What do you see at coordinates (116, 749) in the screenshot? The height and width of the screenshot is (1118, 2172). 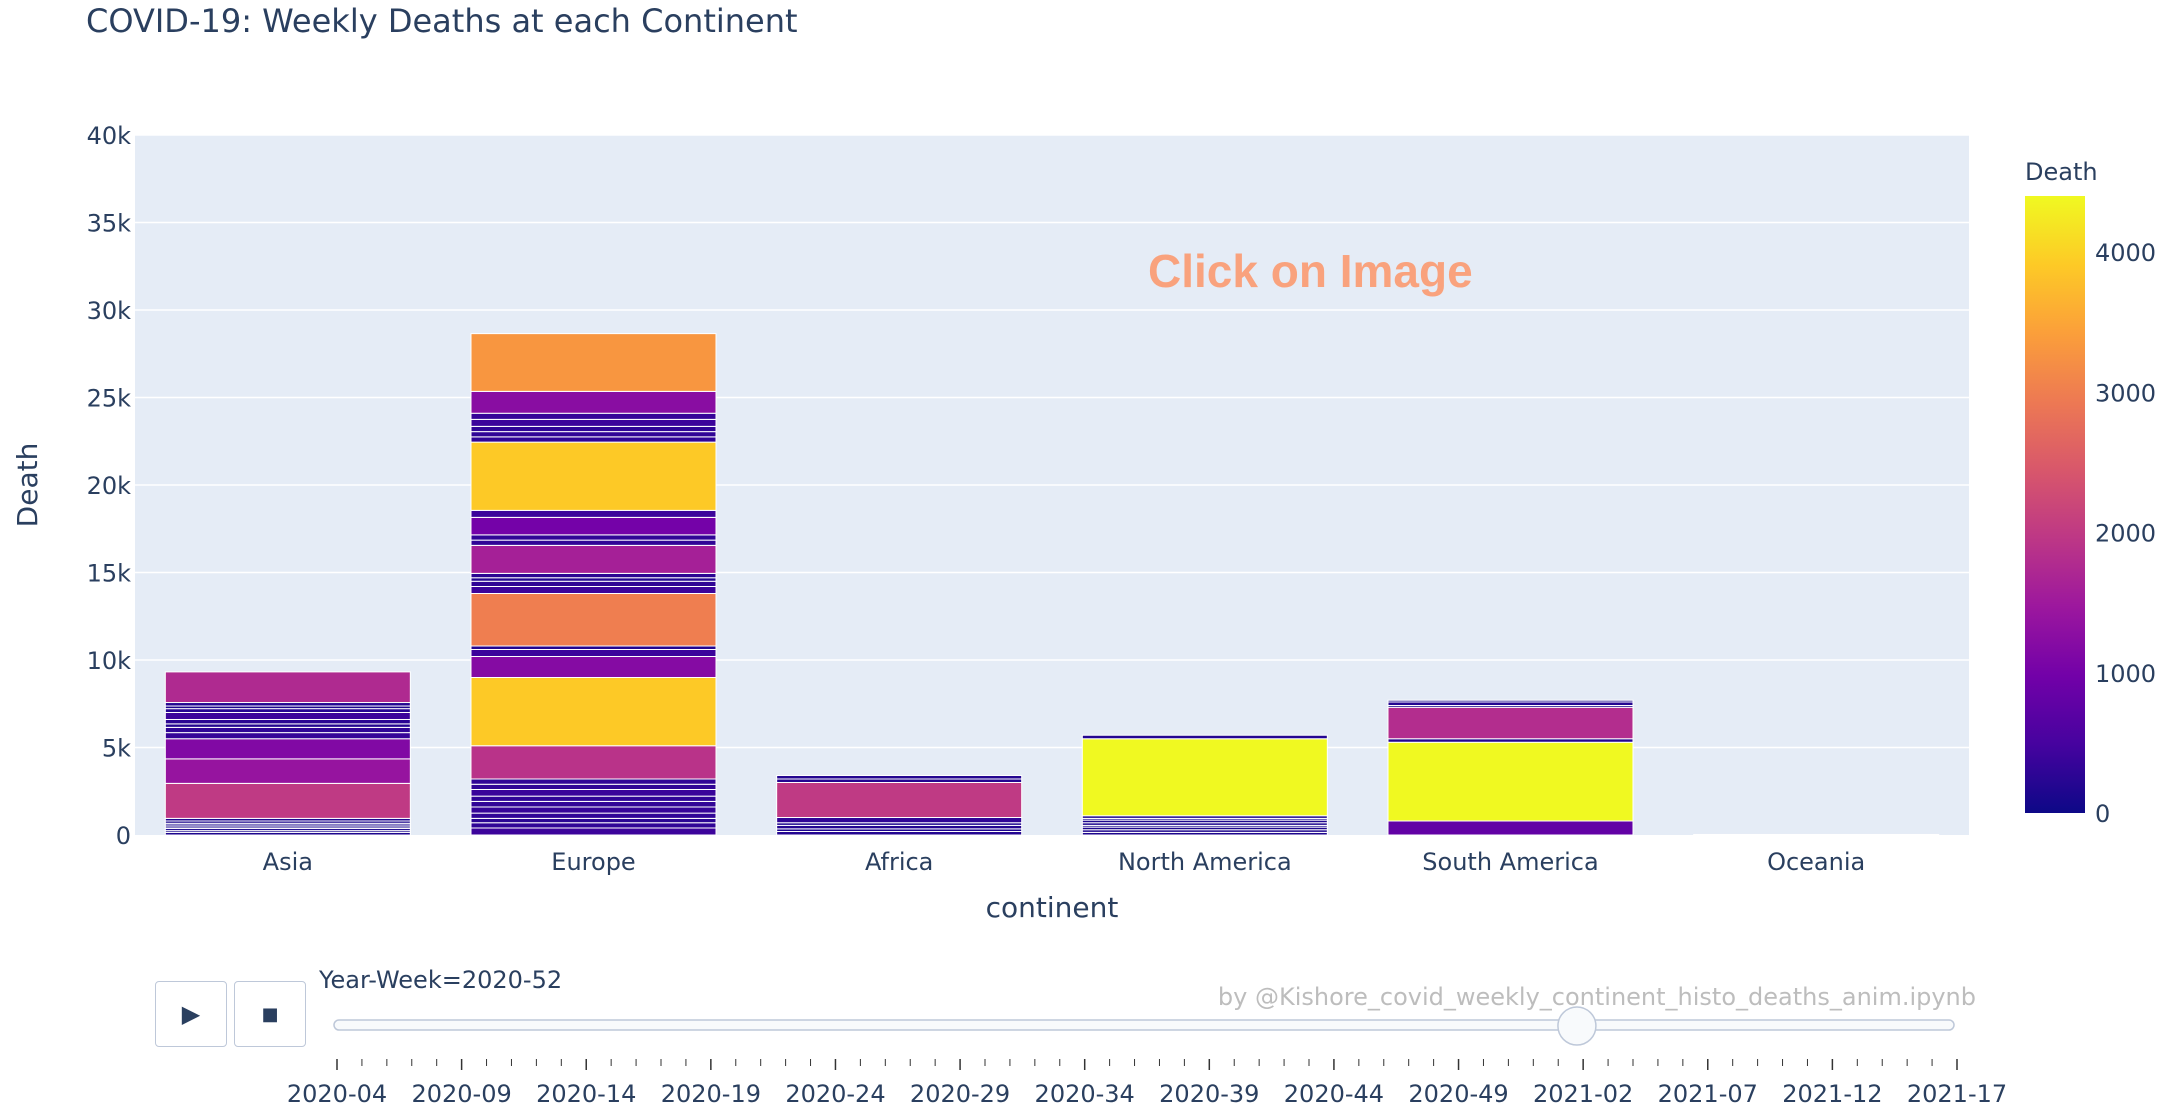 I see `y-tick-label: 5k` at bounding box center [116, 749].